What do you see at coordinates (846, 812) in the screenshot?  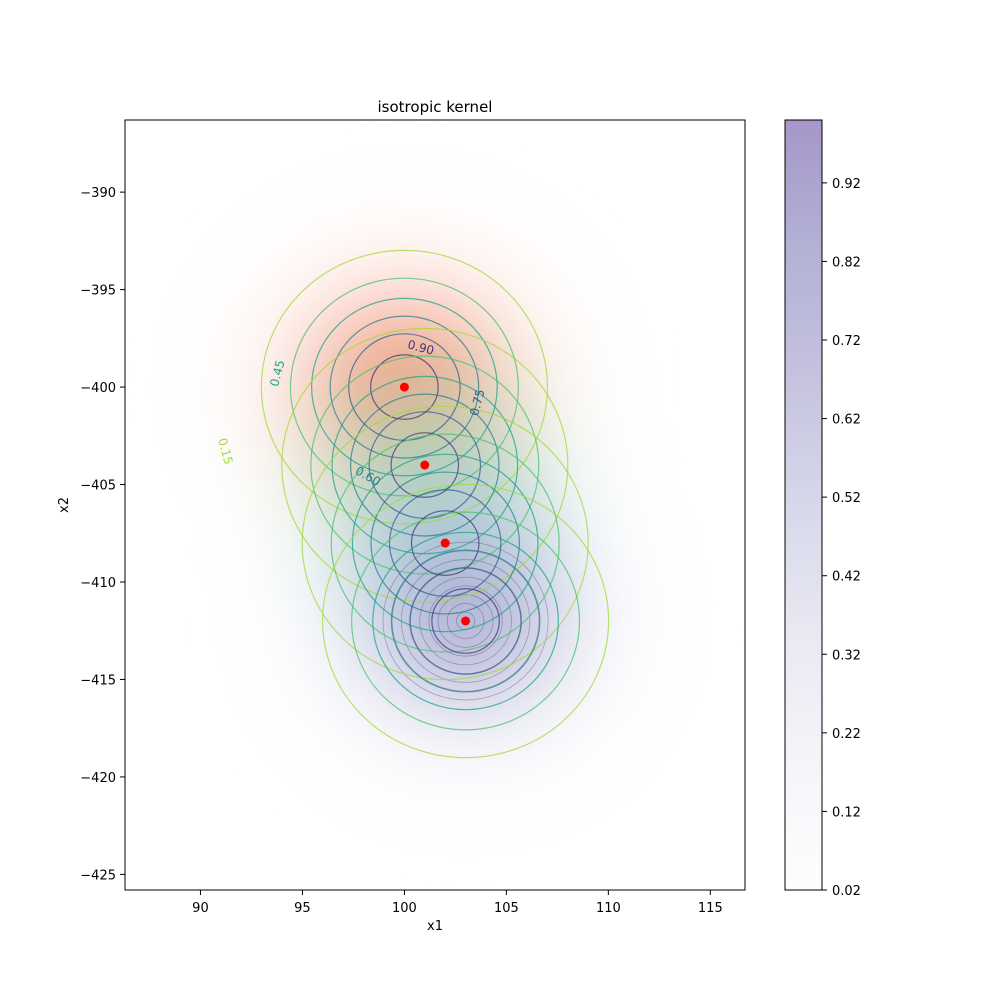 I see `colorbar-tick-label: 0.12` at bounding box center [846, 812].